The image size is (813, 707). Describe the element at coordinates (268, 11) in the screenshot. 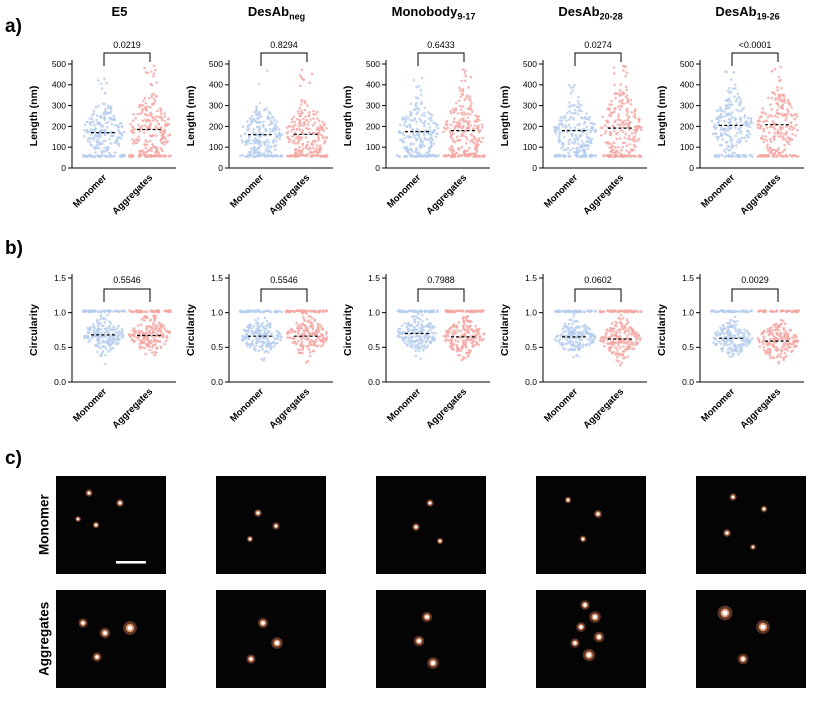

I see `chart-title-text: DesAb` at that location.